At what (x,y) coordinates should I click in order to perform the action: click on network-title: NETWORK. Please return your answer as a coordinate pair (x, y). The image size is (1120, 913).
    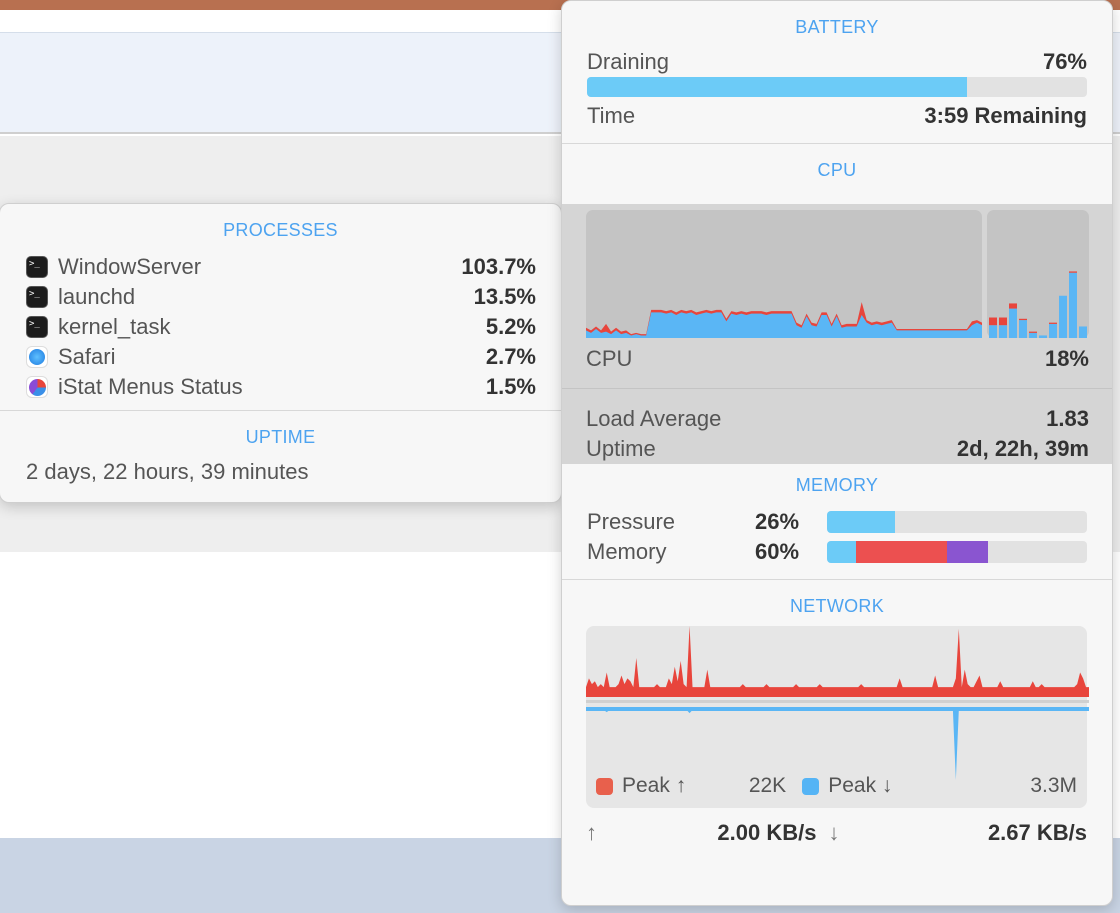
    Looking at the image, I should click on (837, 606).